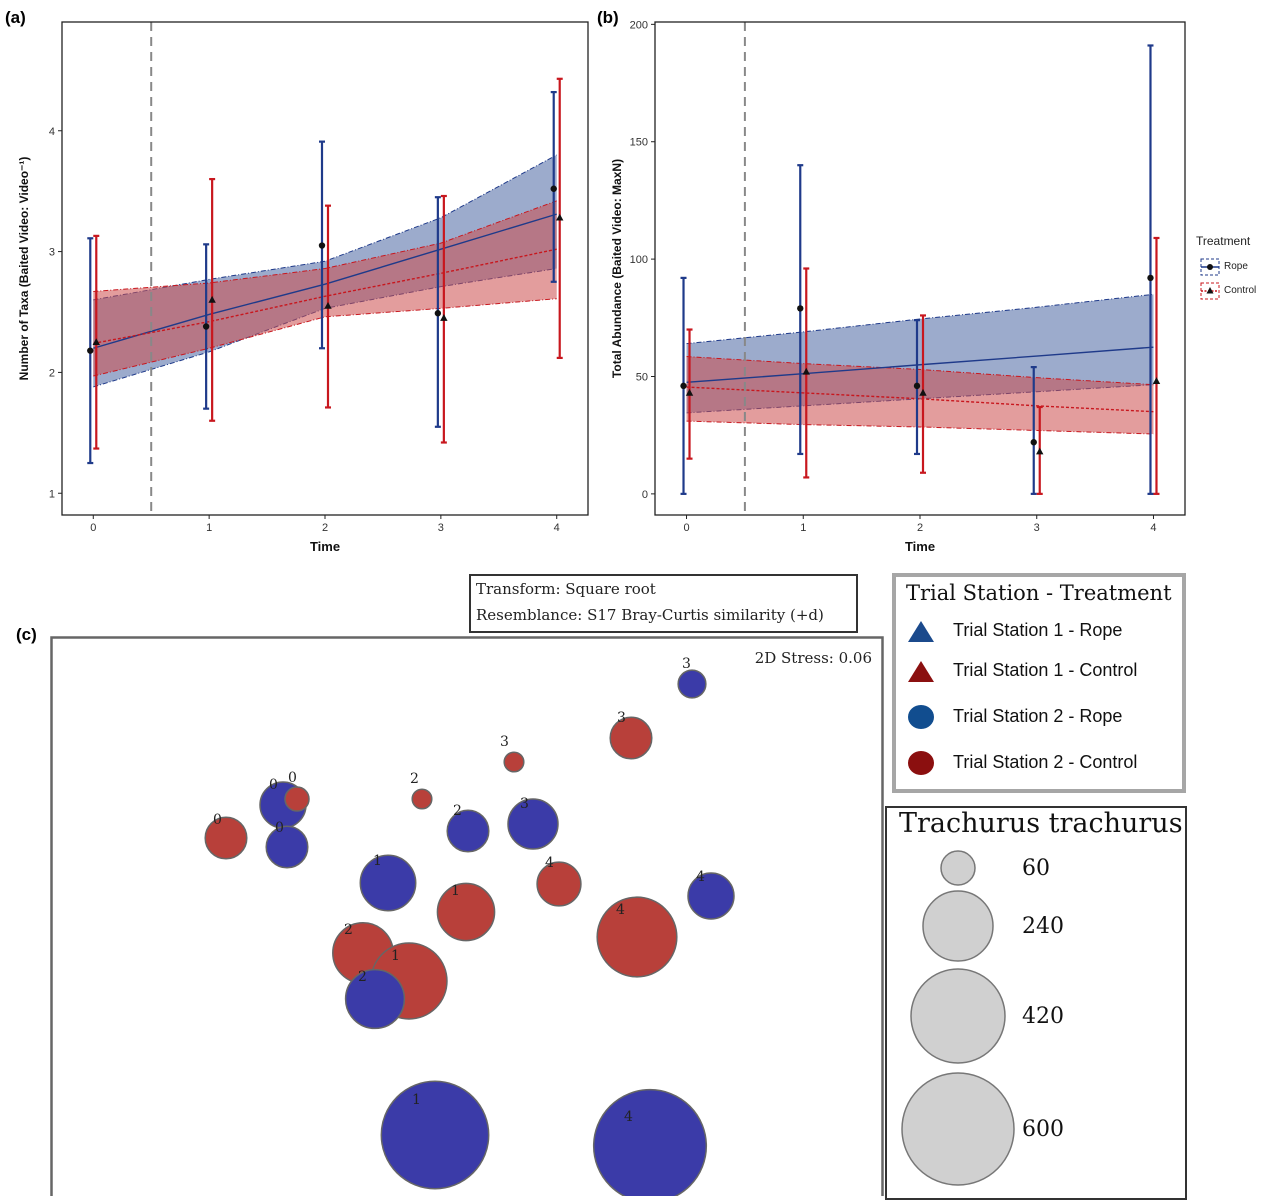 Image resolution: width=1271 pixels, height=1200 pixels. Describe the element at coordinates (639, 25) in the screenshot. I see `y-tick-label: 200` at that location.